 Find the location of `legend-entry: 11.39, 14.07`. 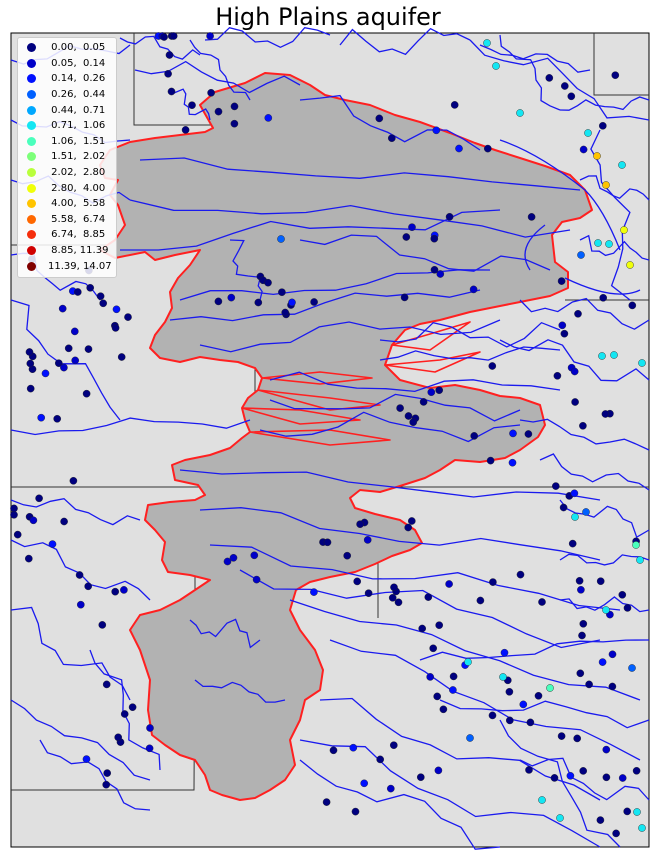

legend-entry: 11.39, 14.07 is located at coordinates (67, 266).